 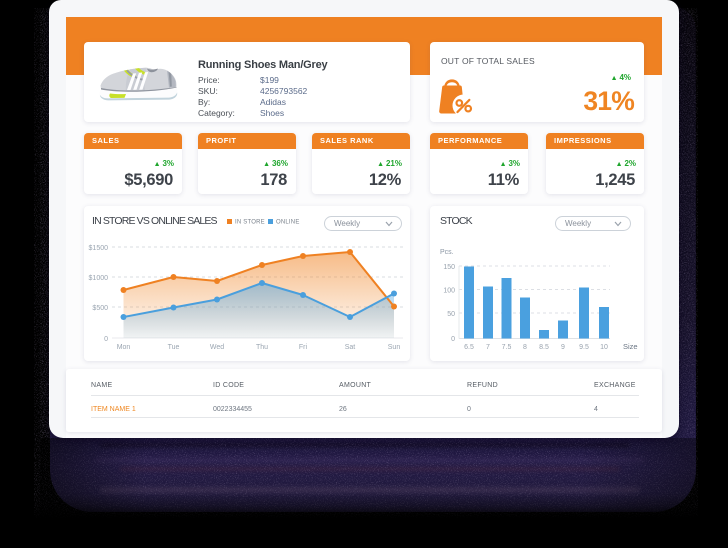 I want to click on svg-text: 150, so click(x=449, y=267).